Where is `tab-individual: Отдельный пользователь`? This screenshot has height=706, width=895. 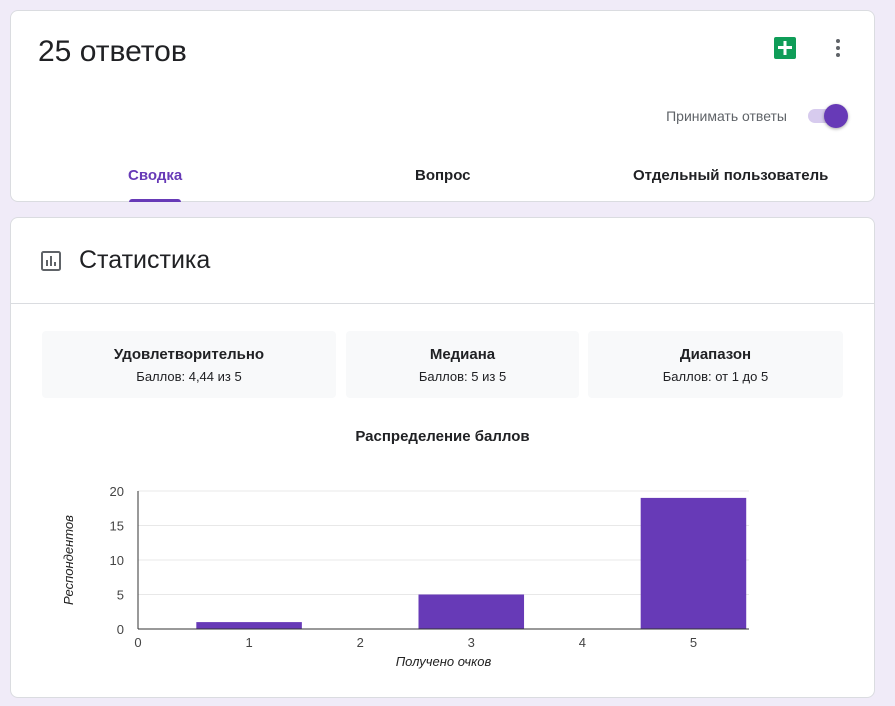
tab-individual: Отдельный пользователь is located at coordinates (731, 175).